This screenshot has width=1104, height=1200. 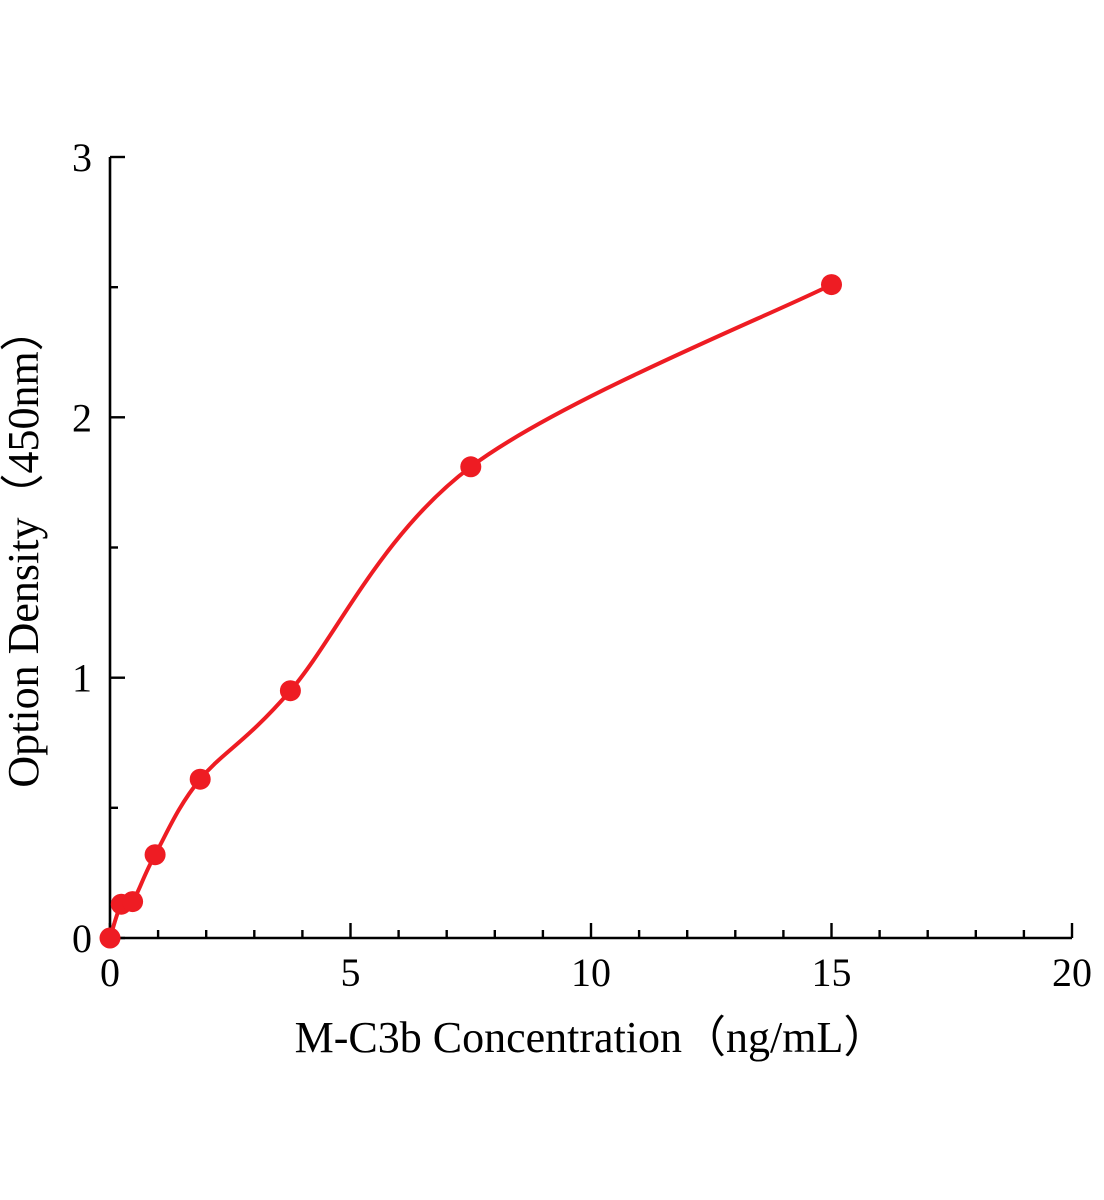 I want to click on y-axis-title: Option Density（450nm）, so click(x=24, y=547).